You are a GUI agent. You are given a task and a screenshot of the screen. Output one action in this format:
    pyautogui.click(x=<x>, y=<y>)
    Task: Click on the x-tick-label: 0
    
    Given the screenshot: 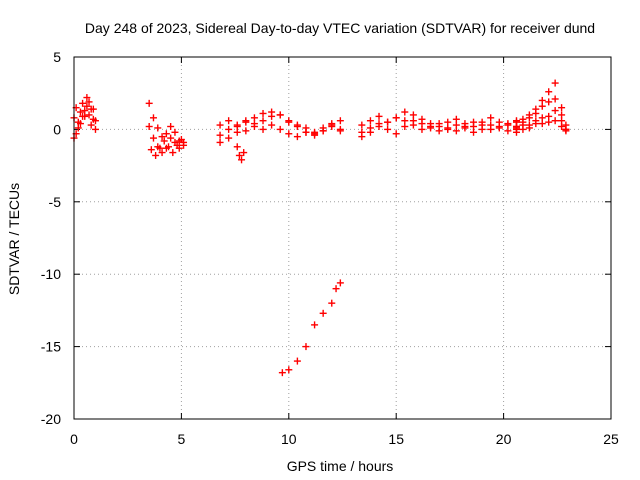 What is the action you would take?
    pyautogui.click(x=74, y=439)
    